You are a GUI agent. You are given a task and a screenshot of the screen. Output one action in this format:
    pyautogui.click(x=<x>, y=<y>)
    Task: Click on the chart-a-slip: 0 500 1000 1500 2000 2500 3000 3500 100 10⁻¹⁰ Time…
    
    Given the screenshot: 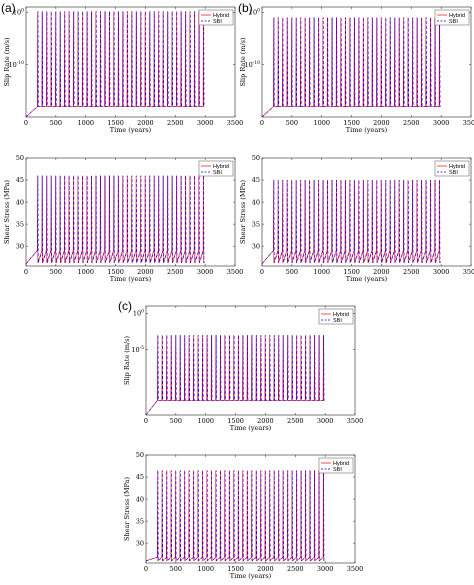 What is the action you would take?
    pyautogui.click(x=123, y=70)
    